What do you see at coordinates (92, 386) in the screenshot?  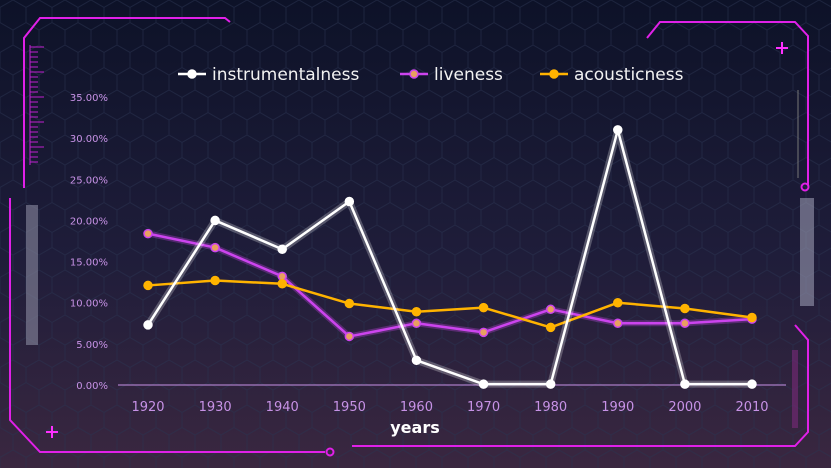 I see `y-tick-label: 0.00%` at bounding box center [92, 386].